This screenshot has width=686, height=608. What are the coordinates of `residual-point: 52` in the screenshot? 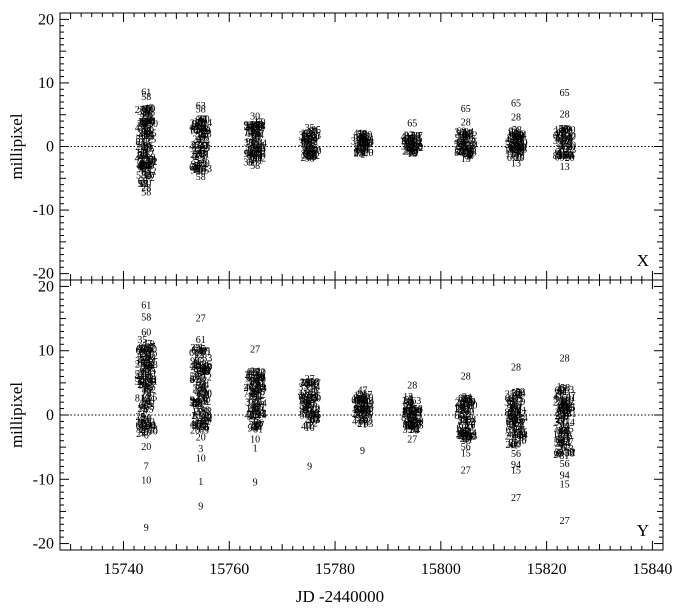 It's located at (459, 144).